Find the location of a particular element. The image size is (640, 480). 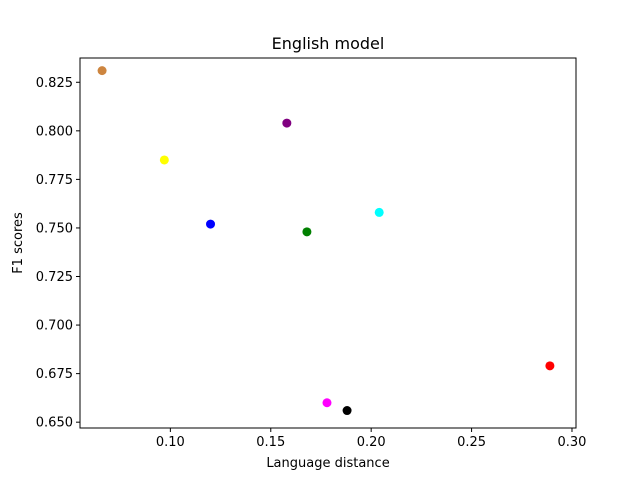

y-tick-label: 0.650 is located at coordinates (54, 423).